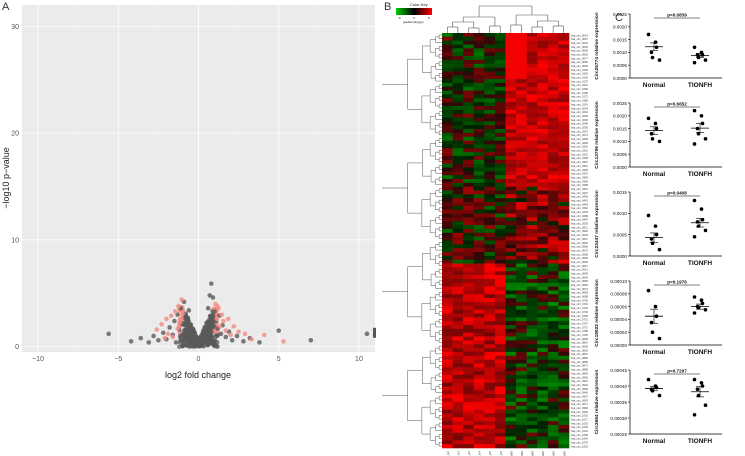 Image resolution: width=745 pixels, height=456 pixels. I want to click on heatmap-row-label: hsa_circ_0724, so click(579, 308).